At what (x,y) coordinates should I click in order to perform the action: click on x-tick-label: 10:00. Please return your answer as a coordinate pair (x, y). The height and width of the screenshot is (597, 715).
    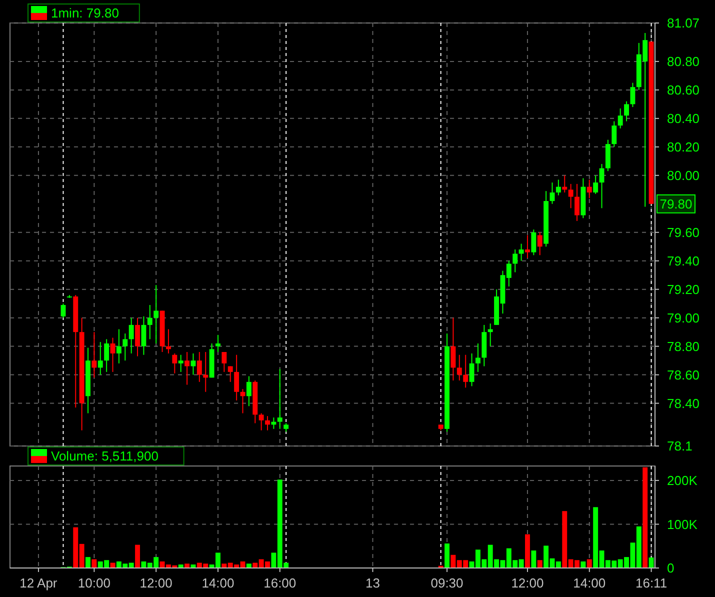
    Looking at the image, I should click on (94, 583).